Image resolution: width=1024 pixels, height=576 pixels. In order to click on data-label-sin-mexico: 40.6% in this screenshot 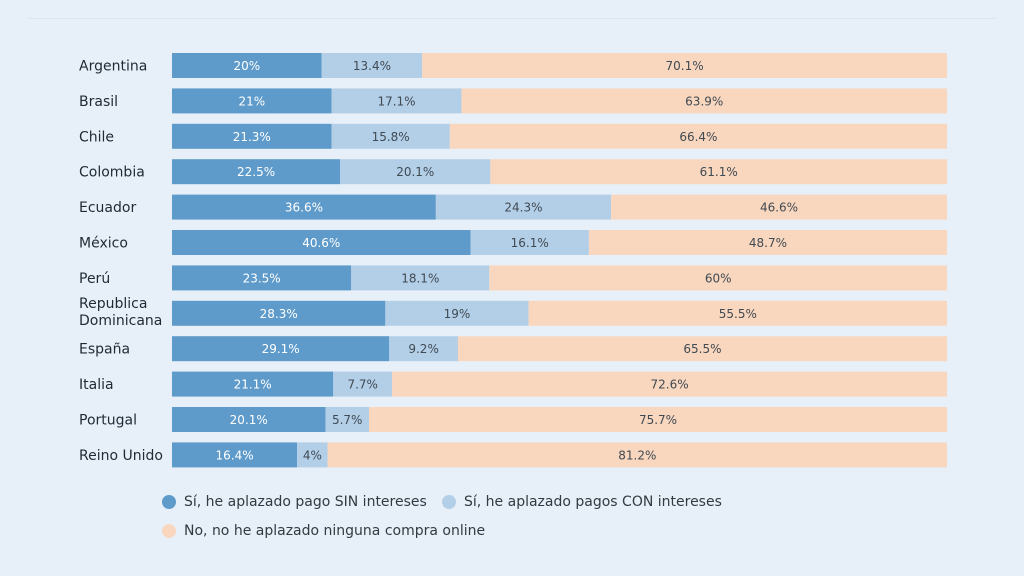, I will do `click(321, 243)`.